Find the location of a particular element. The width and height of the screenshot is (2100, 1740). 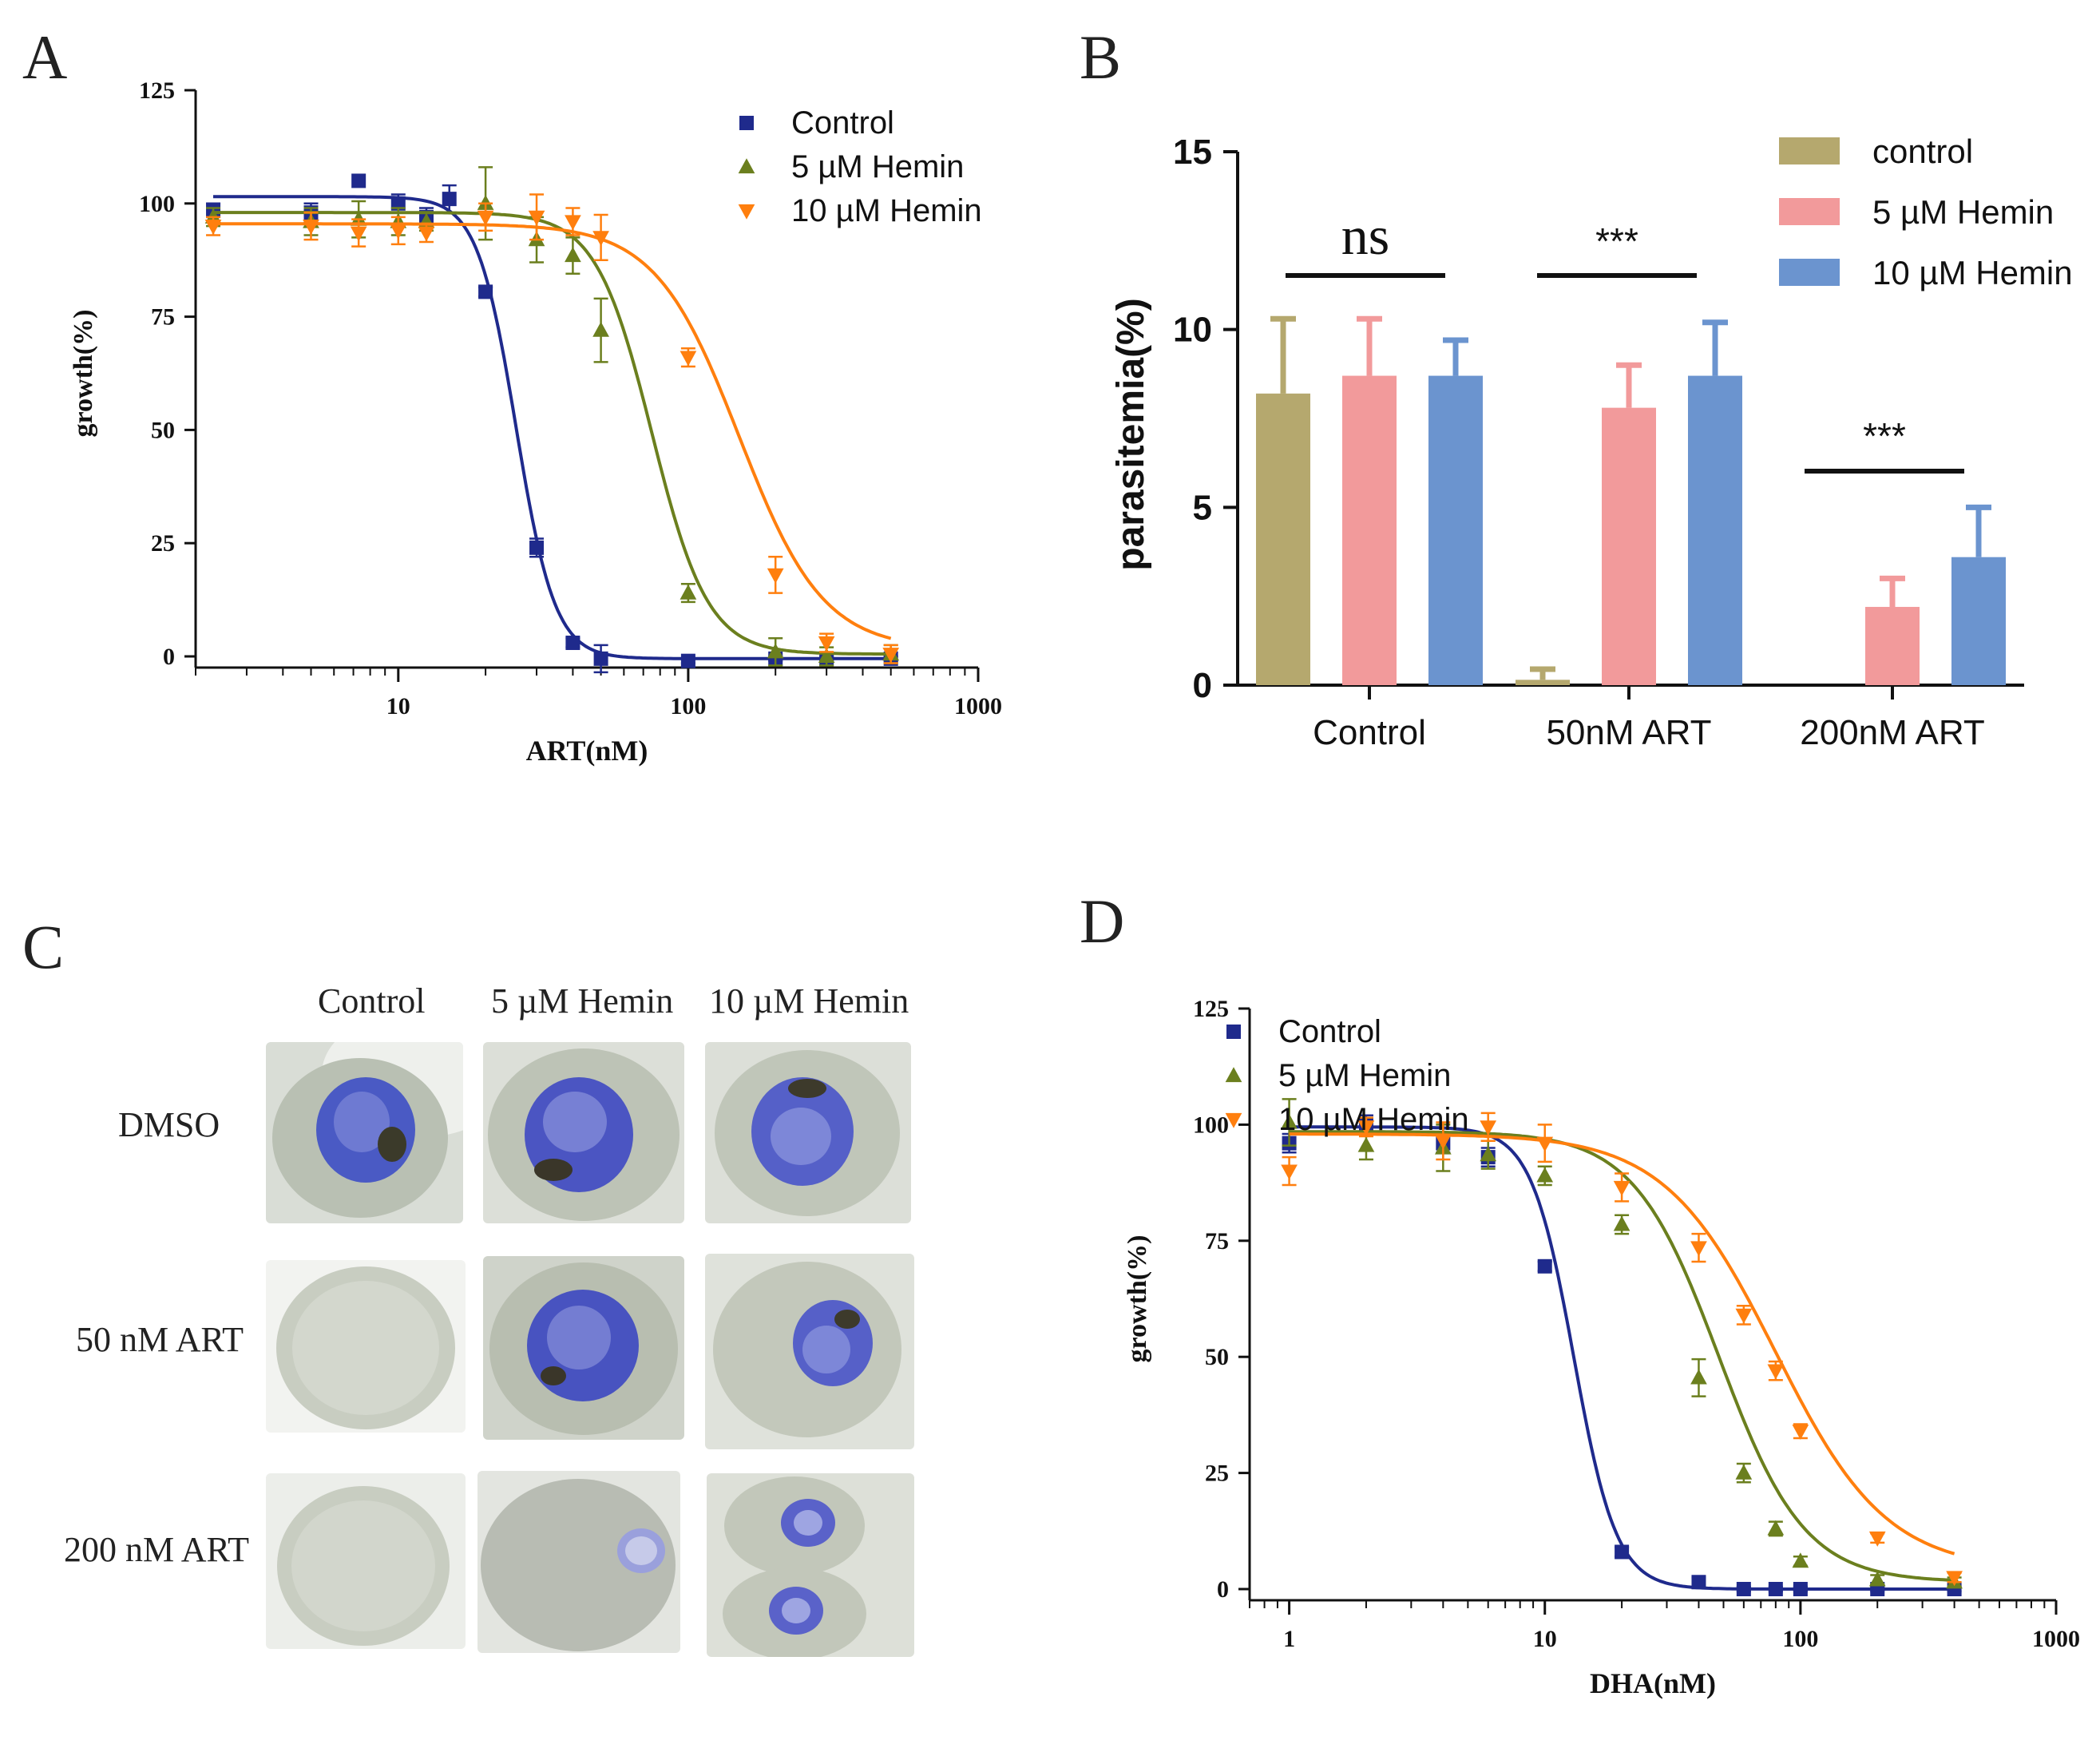

micrograph-dmso-5um-hemin is located at coordinates (583, 1132).